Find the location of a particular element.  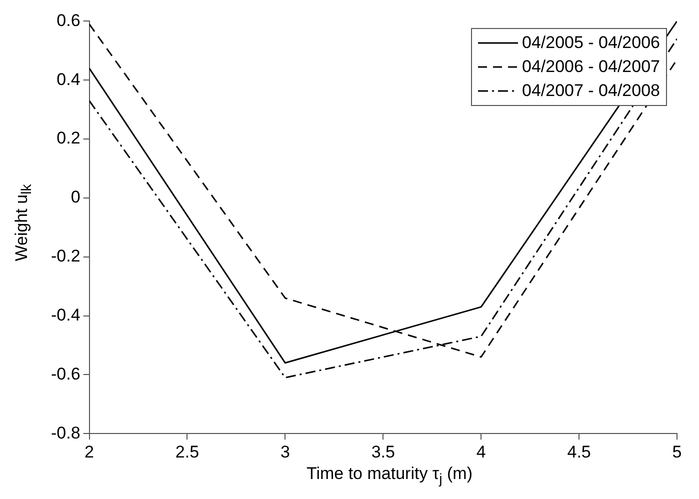

legend-label: 04/2005 - 04/2006 is located at coordinates (591, 43).